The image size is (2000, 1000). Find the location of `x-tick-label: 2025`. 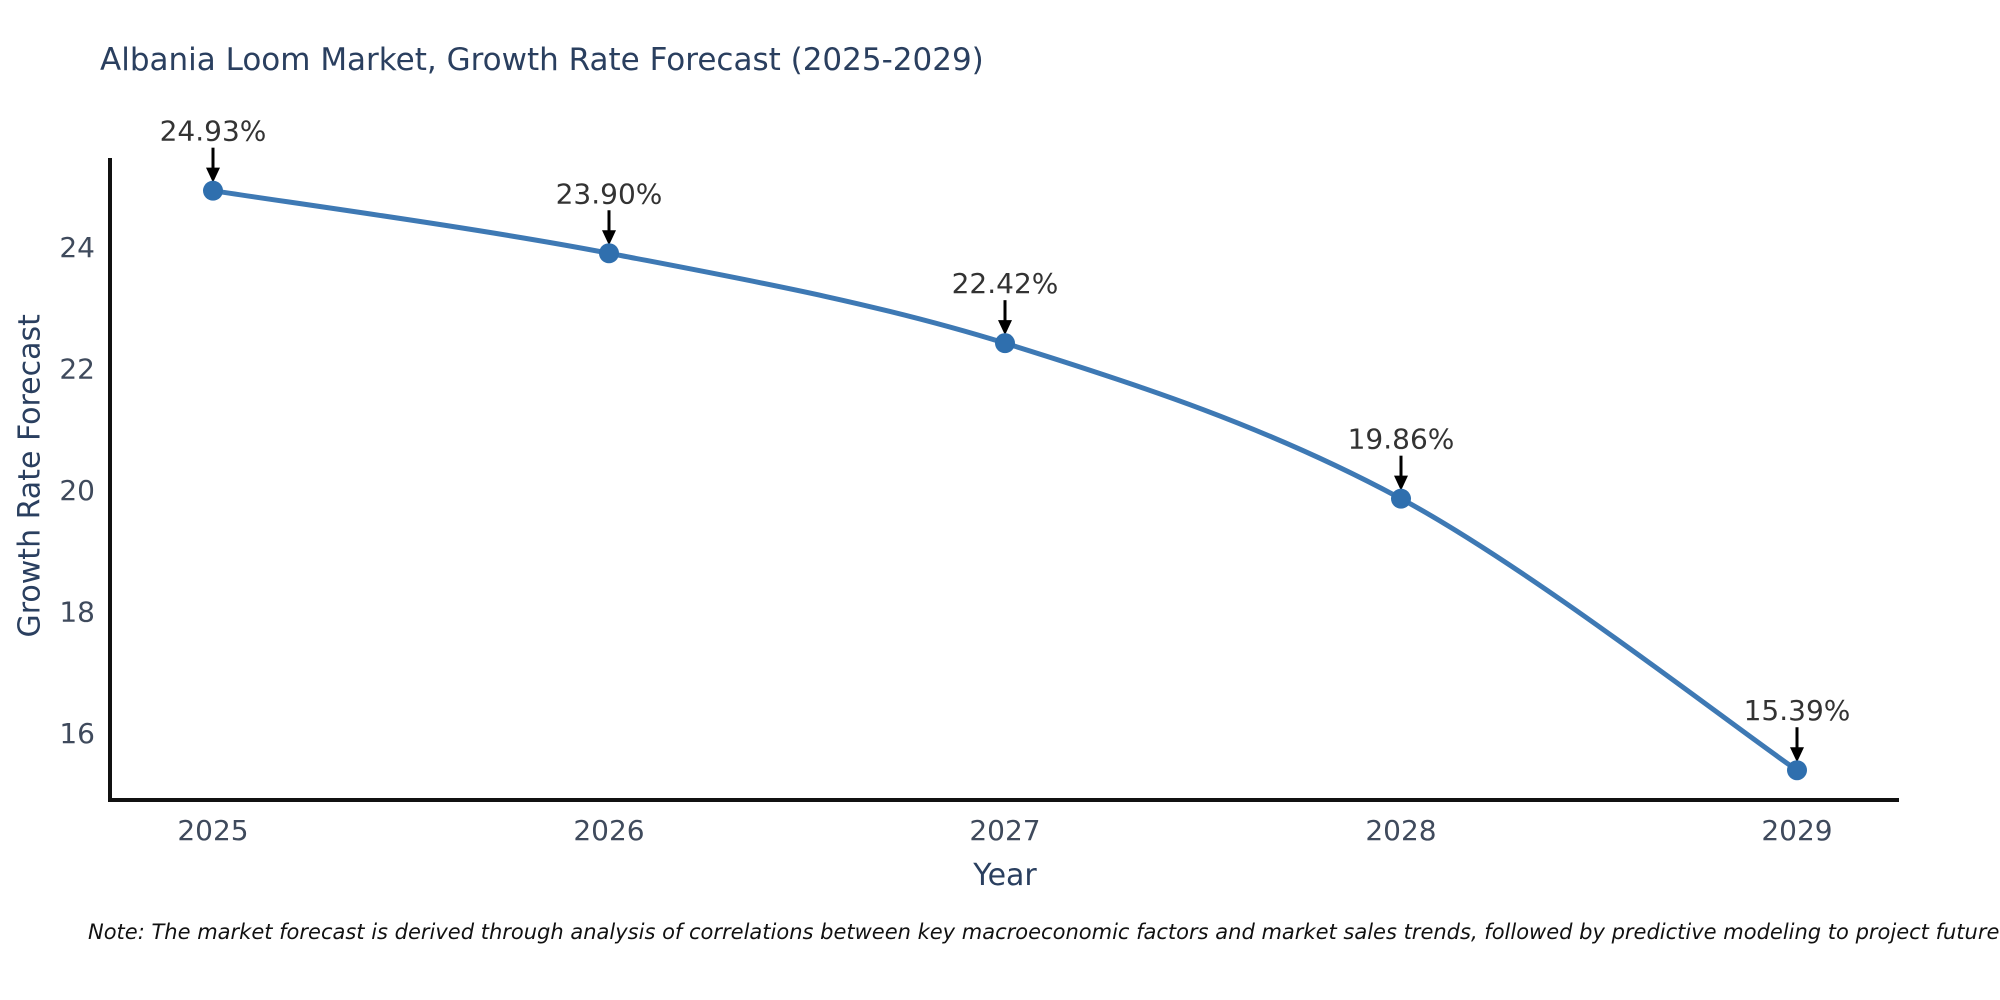

x-tick-label: 2025 is located at coordinates (212, 830).